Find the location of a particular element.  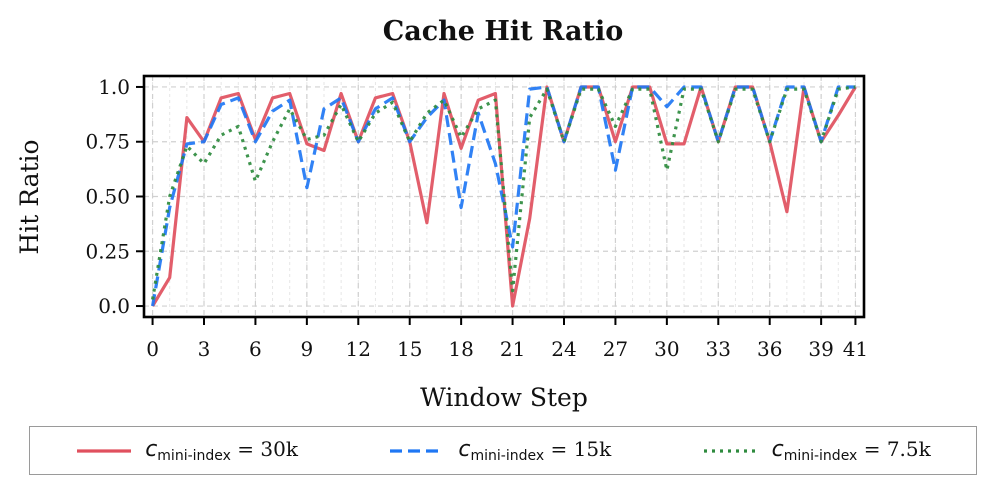

y-tick-label: 0.75 is located at coordinates (107, 142).